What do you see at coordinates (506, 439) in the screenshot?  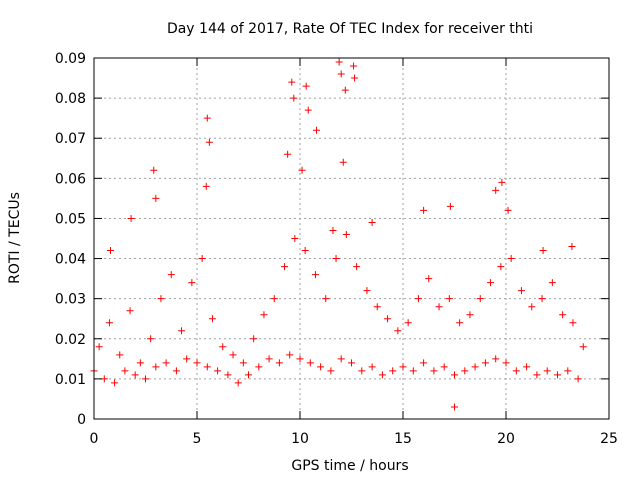 I see `x-tick-label: 20` at bounding box center [506, 439].